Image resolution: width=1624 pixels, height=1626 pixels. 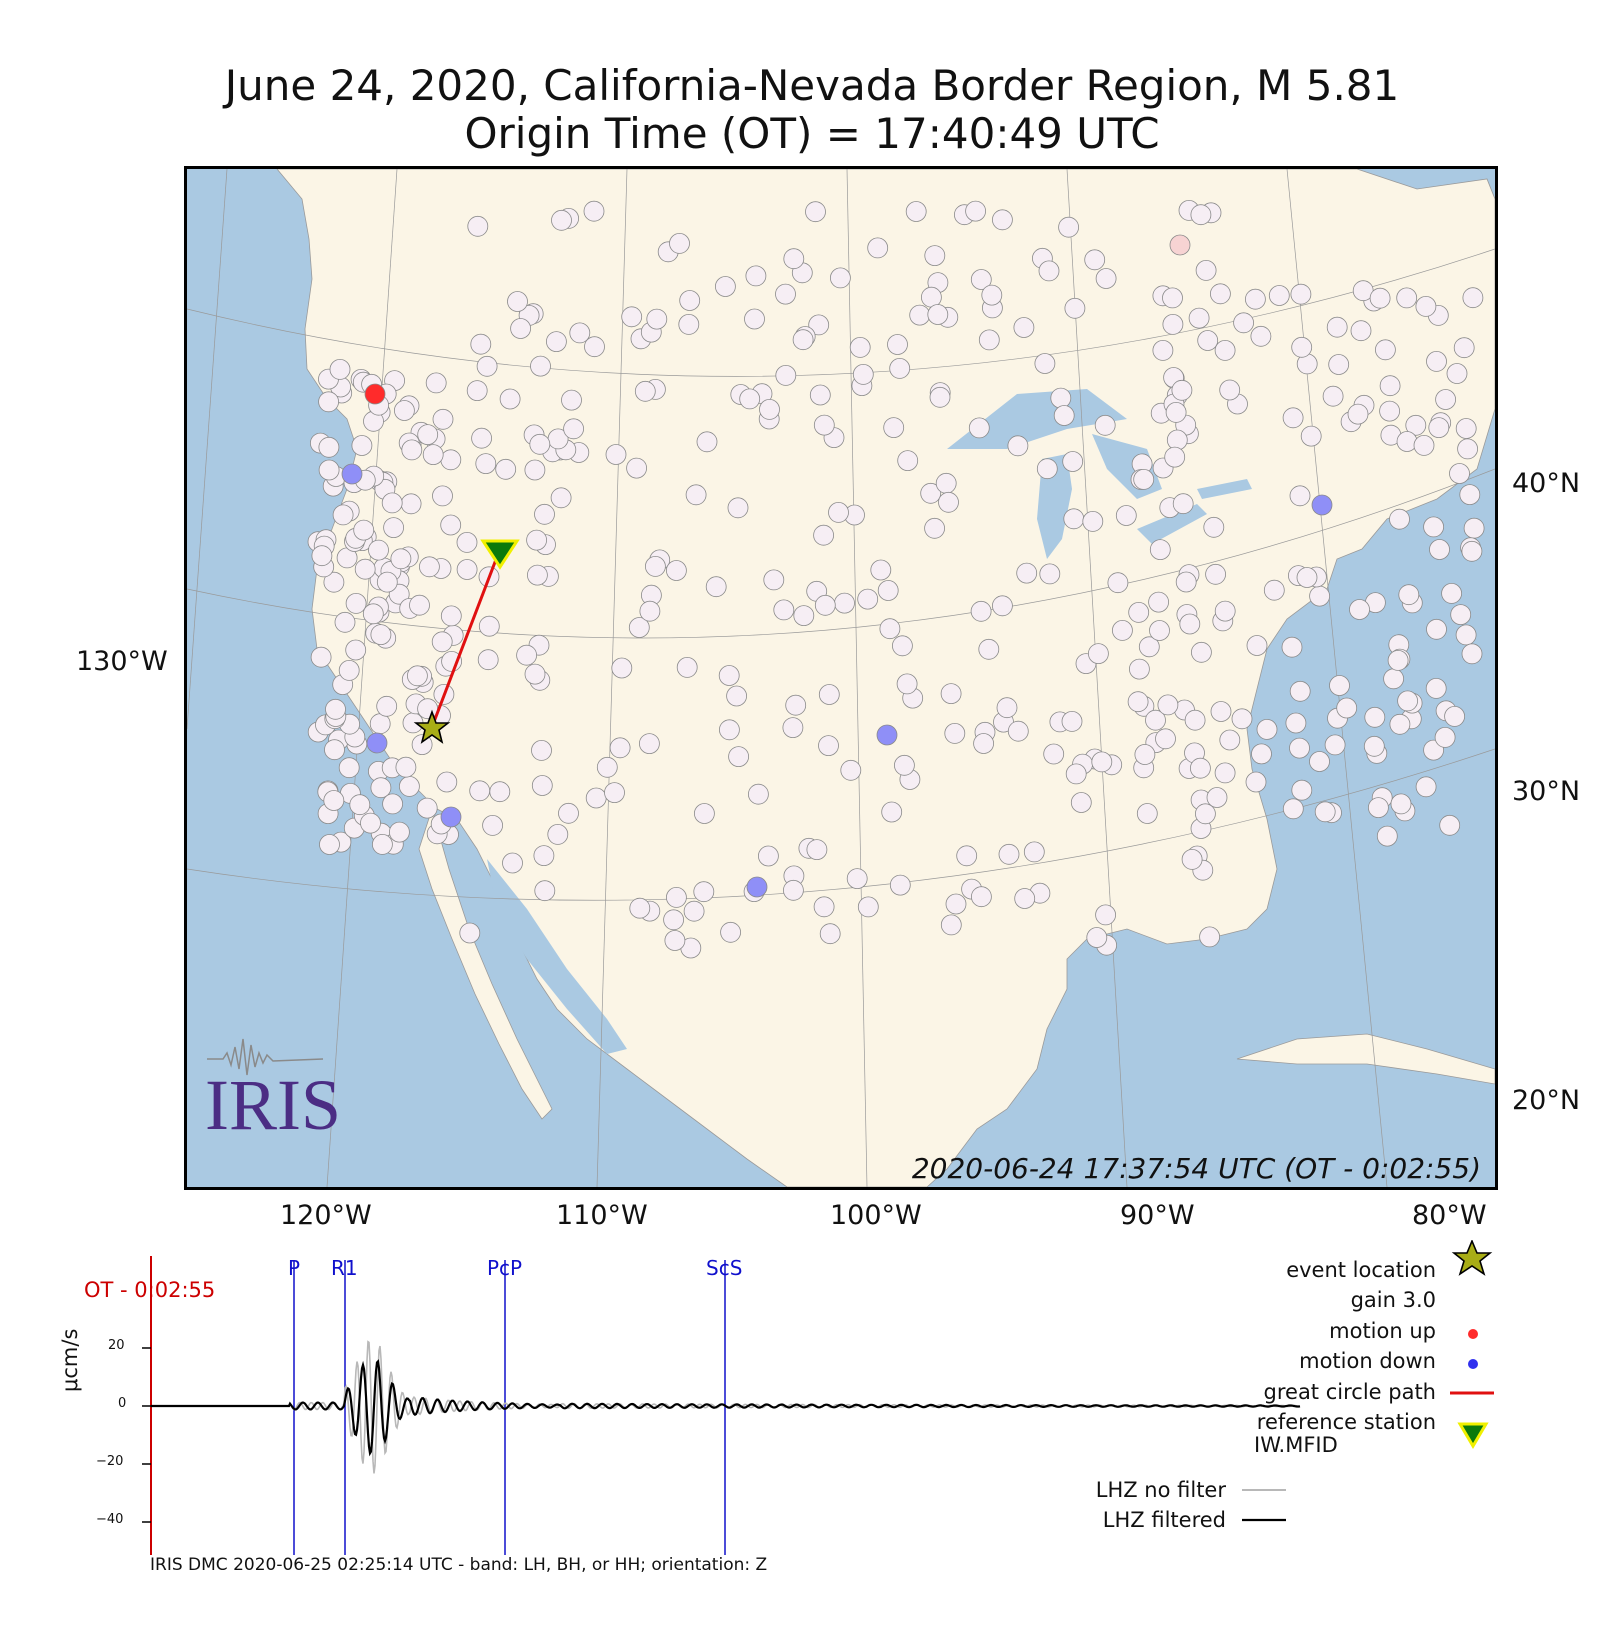 I want to click on lon-label-90w: 90°W, so click(x=1157, y=1215).